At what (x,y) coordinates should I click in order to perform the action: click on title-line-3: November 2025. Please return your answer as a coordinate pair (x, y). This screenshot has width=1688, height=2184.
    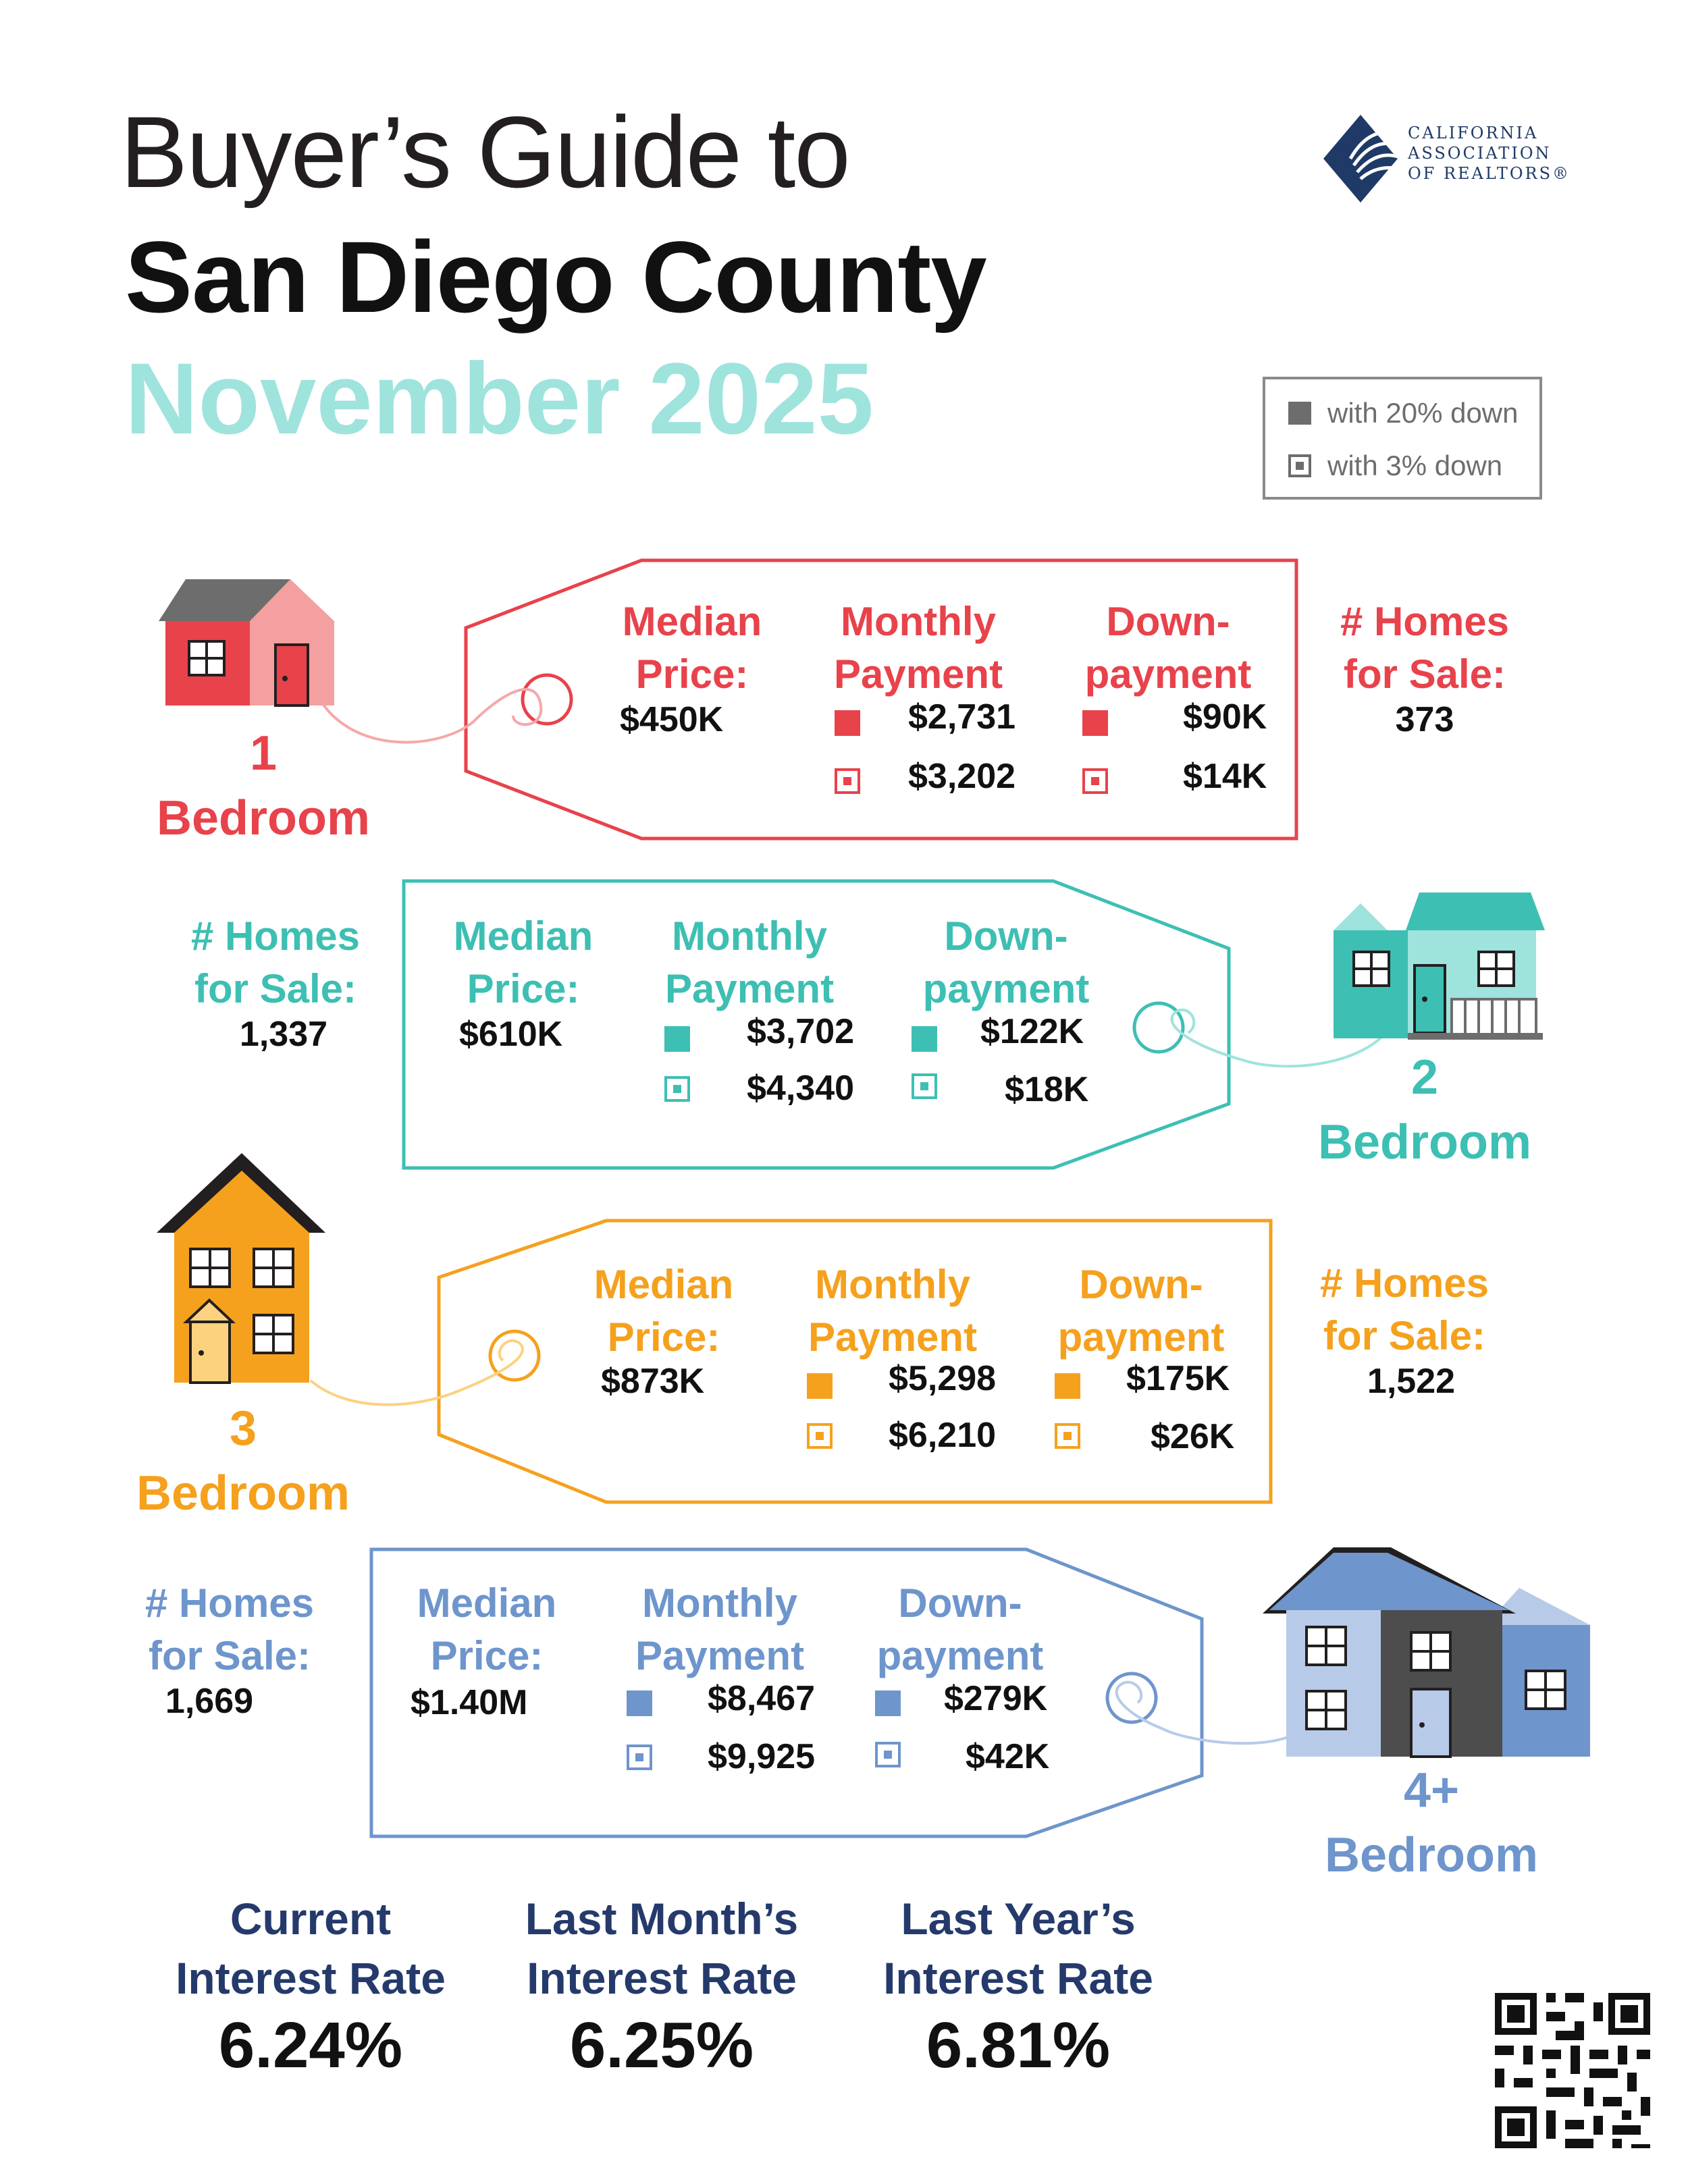
    Looking at the image, I should click on (500, 398).